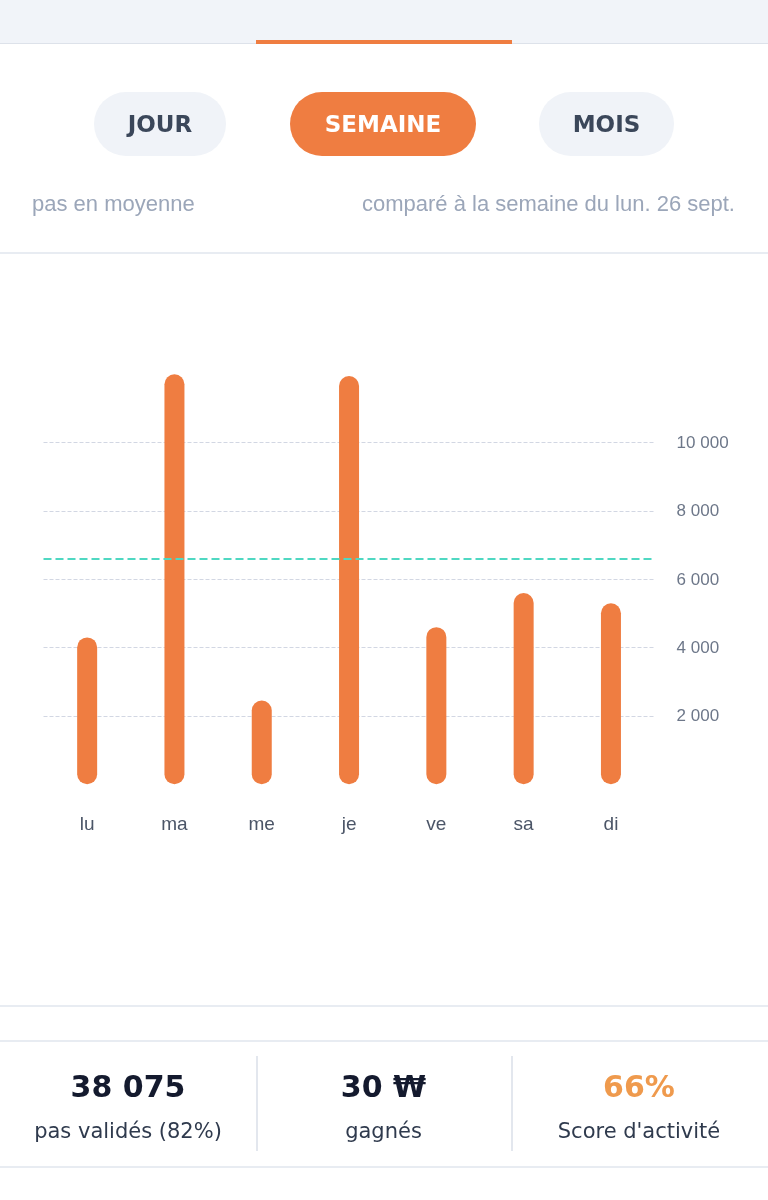  What do you see at coordinates (436, 824) in the screenshot?
I see `x-tick-label: ve` at bounding box center [436, 824].